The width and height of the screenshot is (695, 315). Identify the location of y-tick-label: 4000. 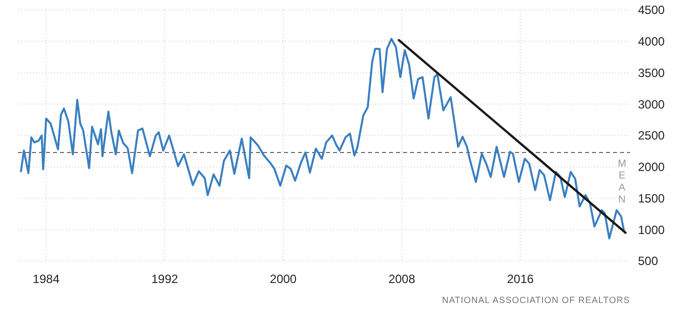
(652, 41).